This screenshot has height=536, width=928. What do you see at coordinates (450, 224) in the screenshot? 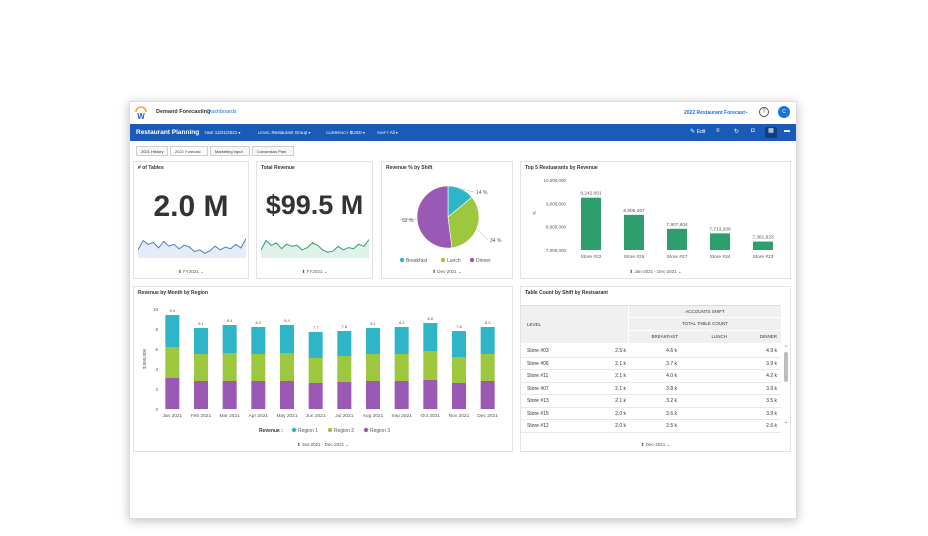
I see `pie-chart: 14 % 34 % 52 % Breakfast Lunch Dinner` at bounding box center [450, 224].